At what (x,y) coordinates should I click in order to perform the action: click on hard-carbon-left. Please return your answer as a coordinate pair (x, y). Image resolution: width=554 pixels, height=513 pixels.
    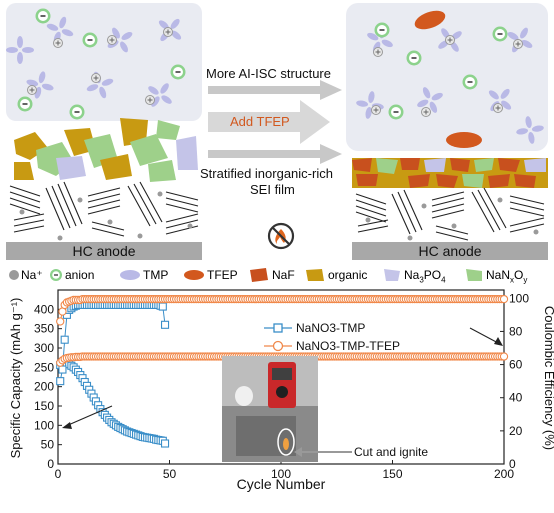
    Looking at the image, I should click on (104, 209).